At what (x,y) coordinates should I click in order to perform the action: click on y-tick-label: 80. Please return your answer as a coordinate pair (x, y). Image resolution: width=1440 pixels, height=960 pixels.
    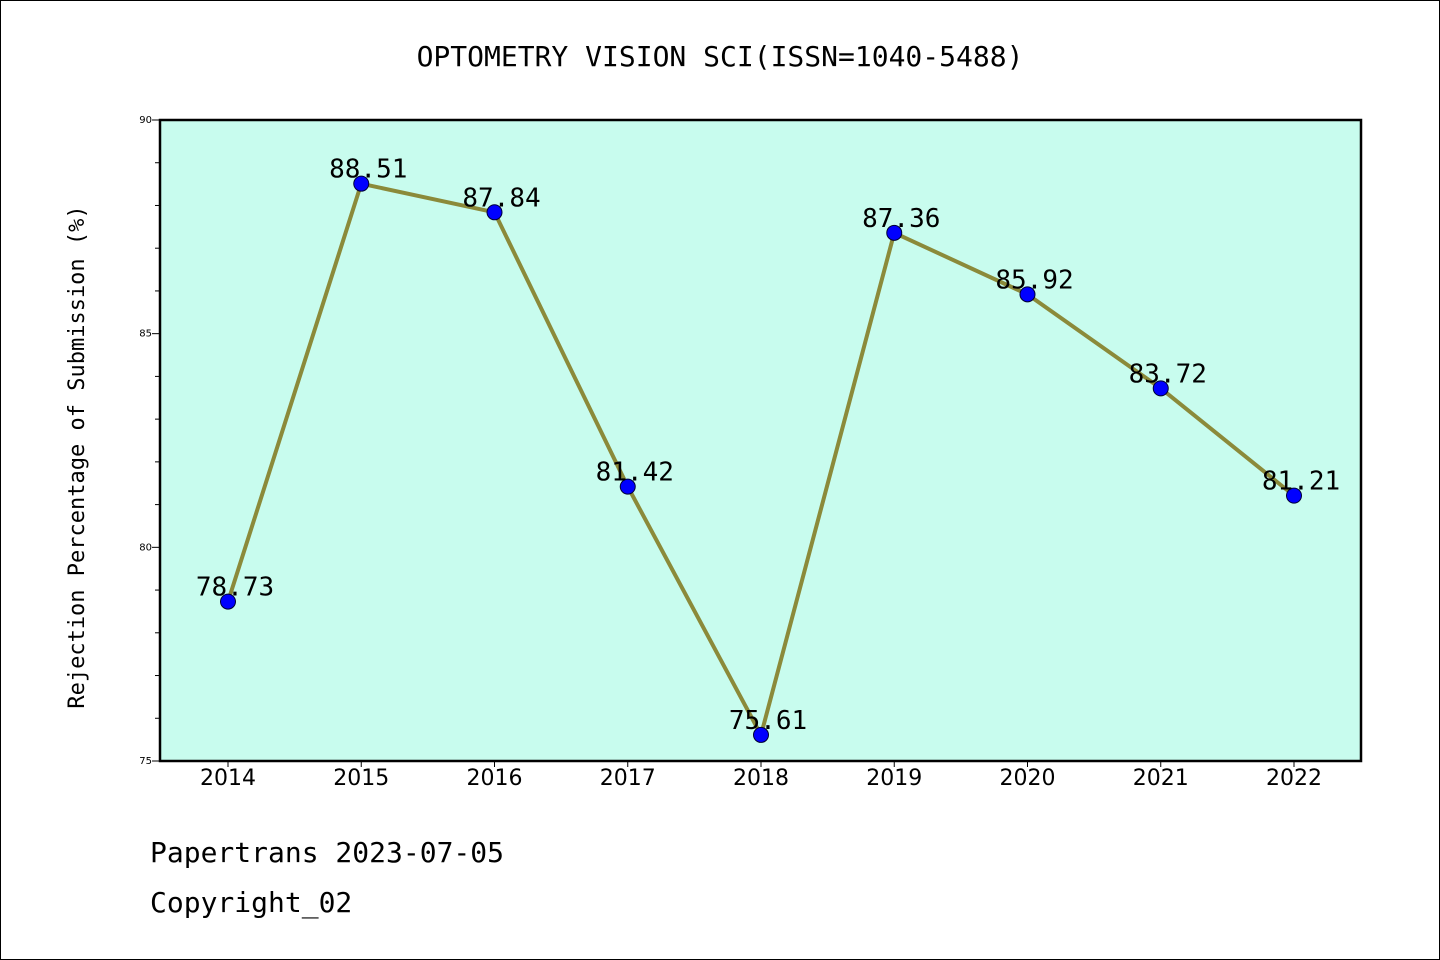
    Looking at the image, I should click on (145, 547).